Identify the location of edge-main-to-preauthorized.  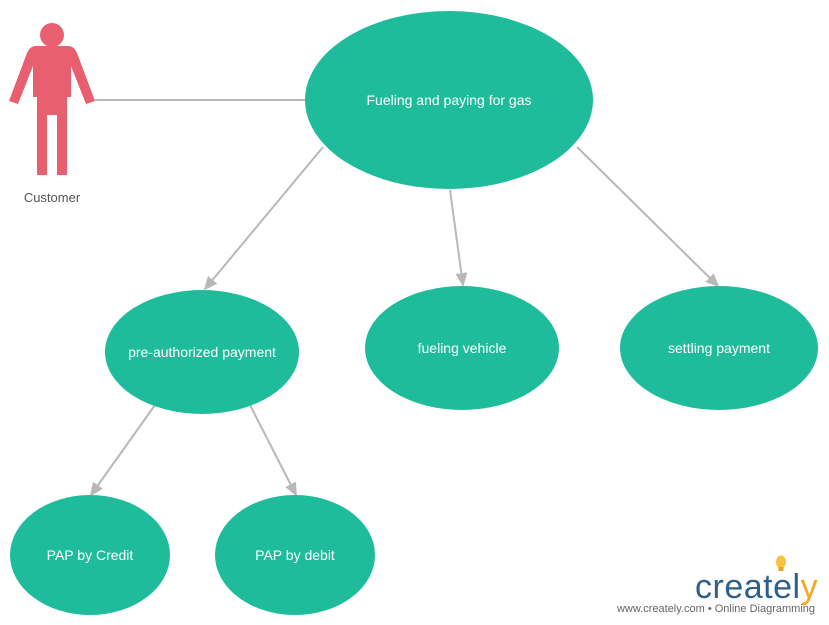
(263, 218).